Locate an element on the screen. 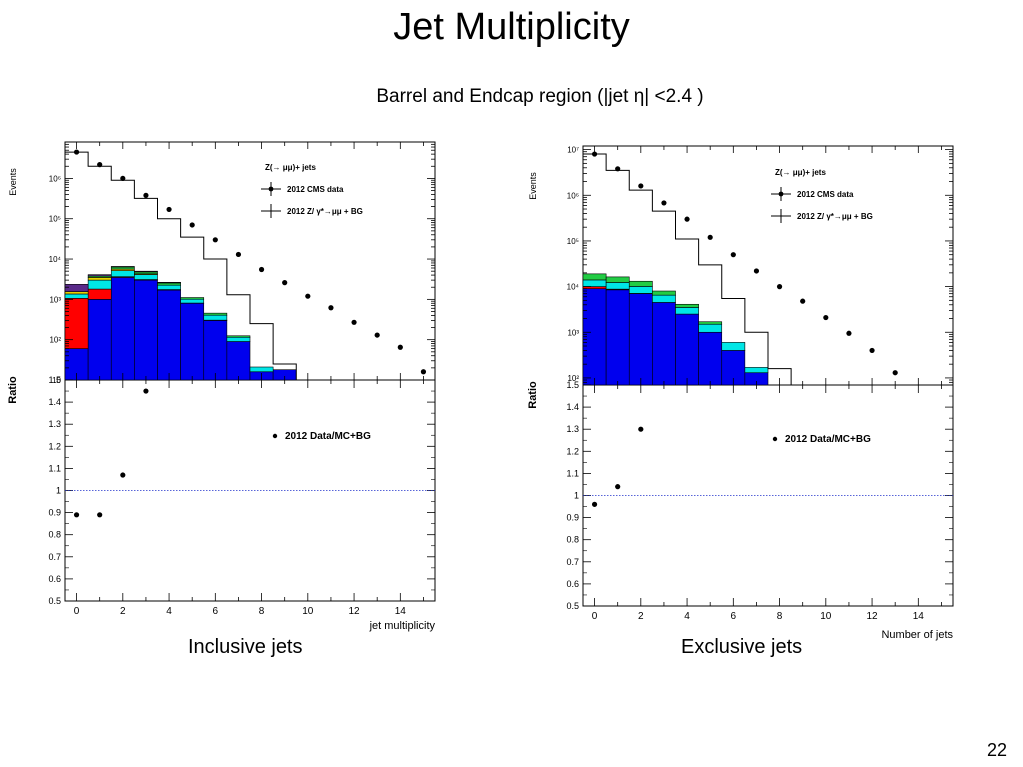 The height and width of the screenshot is (767, 1023). y-tick-label: 10 is located at coordinates (56, 380).